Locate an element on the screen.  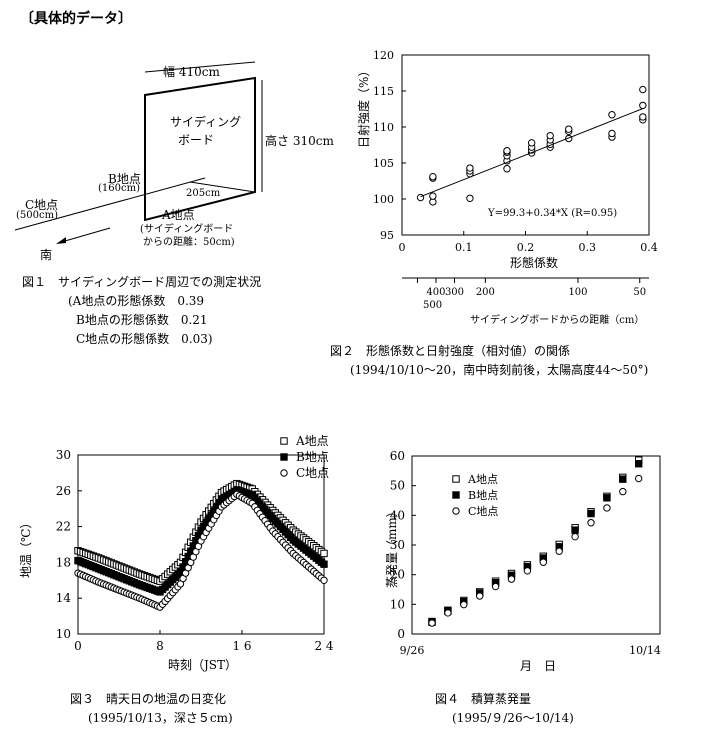
fig2-x2tick-label: 100 is located at coordinates (577, 292).